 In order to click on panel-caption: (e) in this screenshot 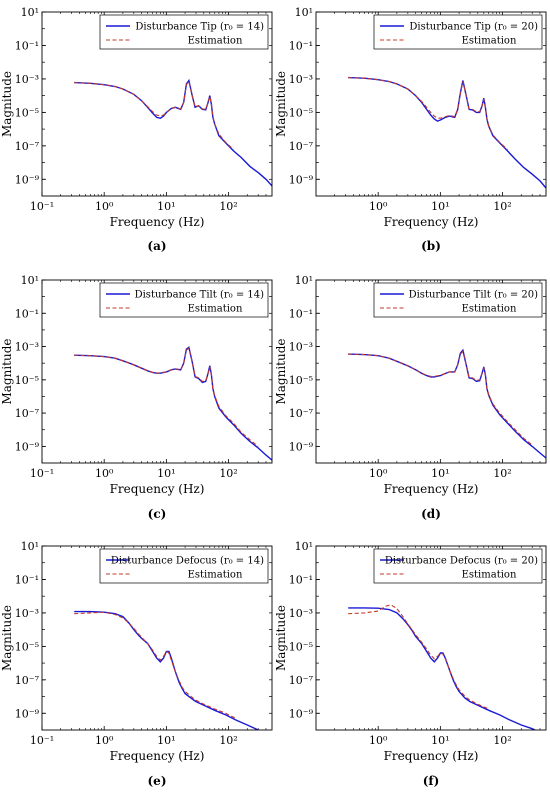, I will do `click(157, 781)`.